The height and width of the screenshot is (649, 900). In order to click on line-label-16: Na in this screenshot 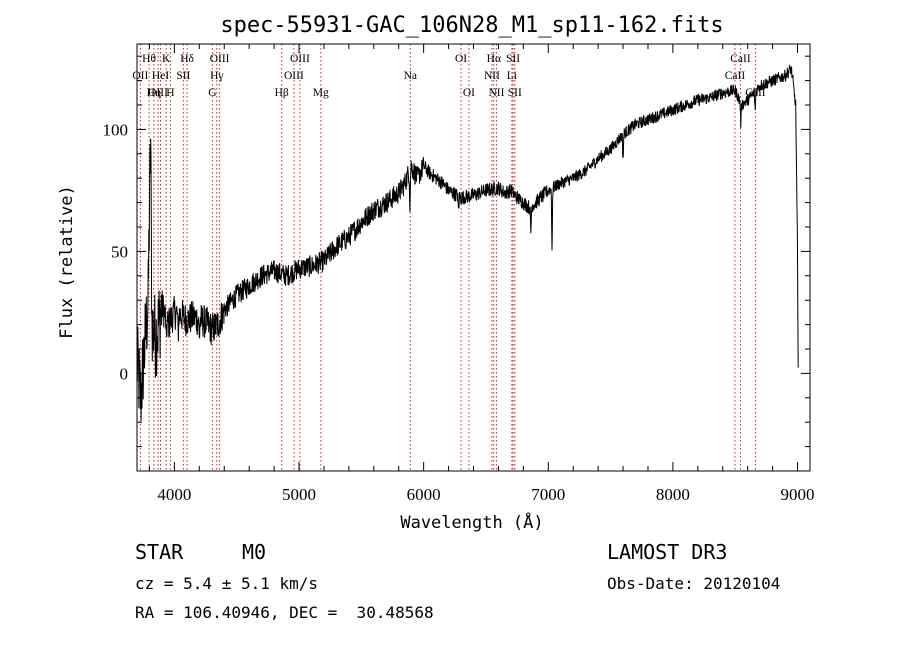, I will do `click(410, 76)`.